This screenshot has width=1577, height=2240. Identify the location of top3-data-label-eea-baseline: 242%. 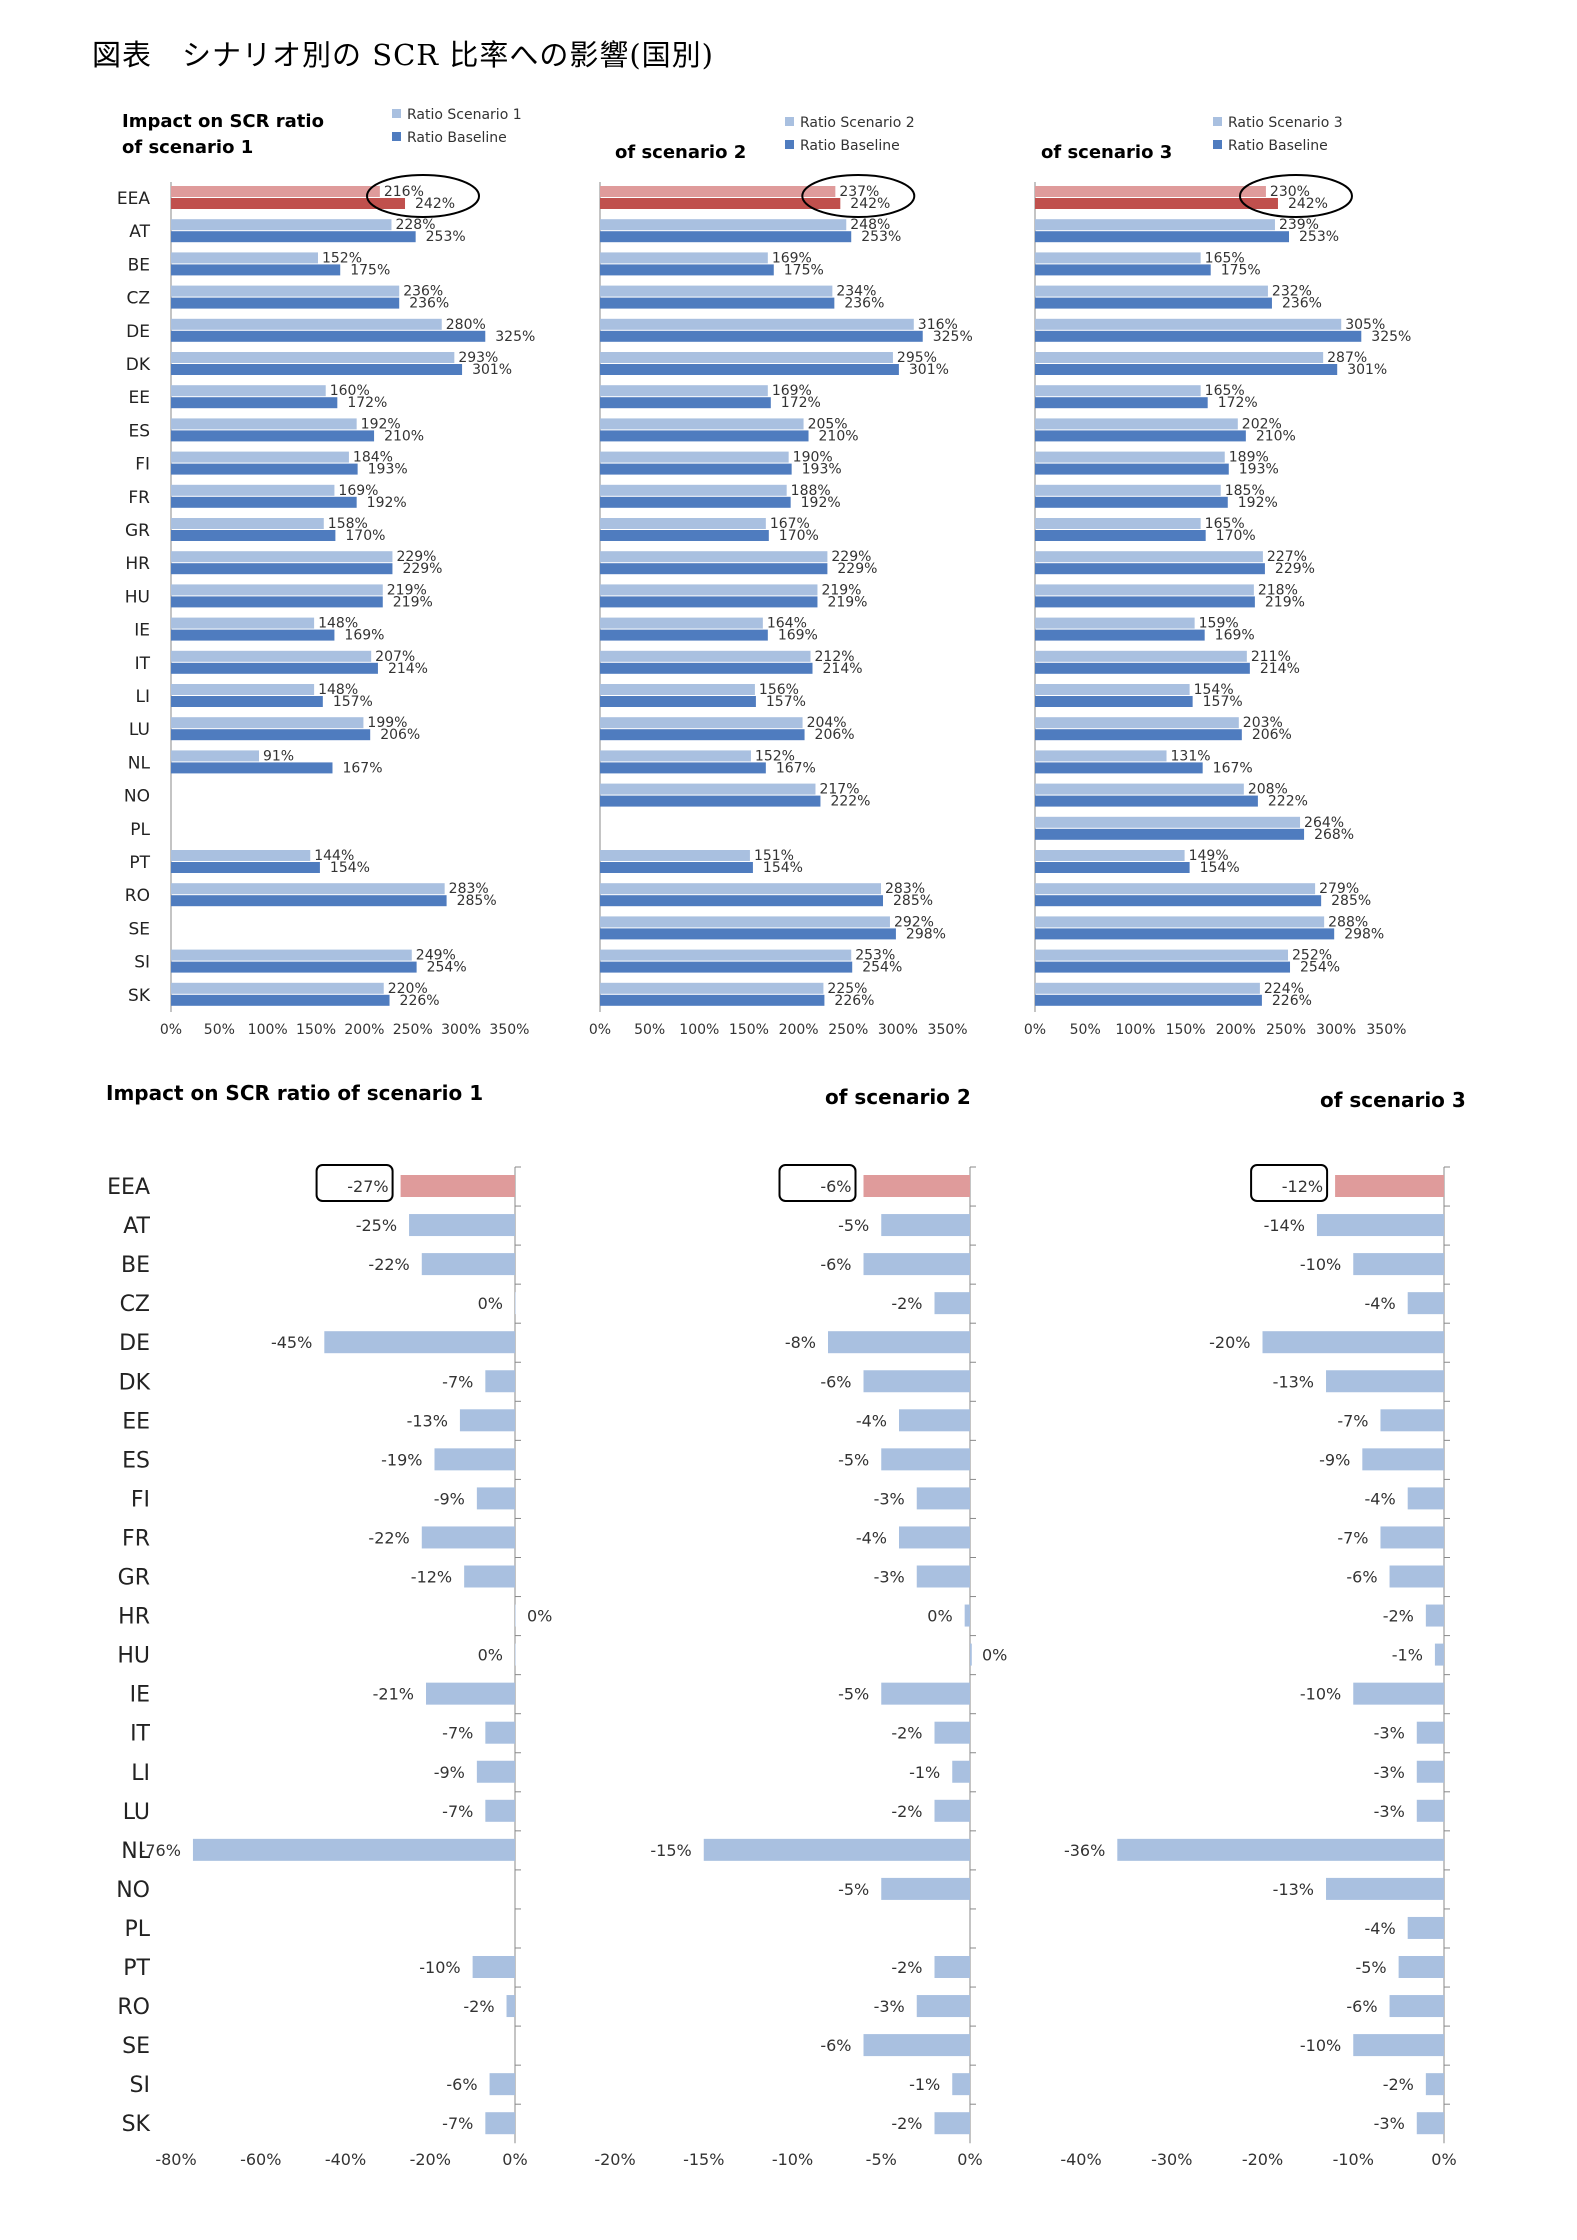
(1308, 204).